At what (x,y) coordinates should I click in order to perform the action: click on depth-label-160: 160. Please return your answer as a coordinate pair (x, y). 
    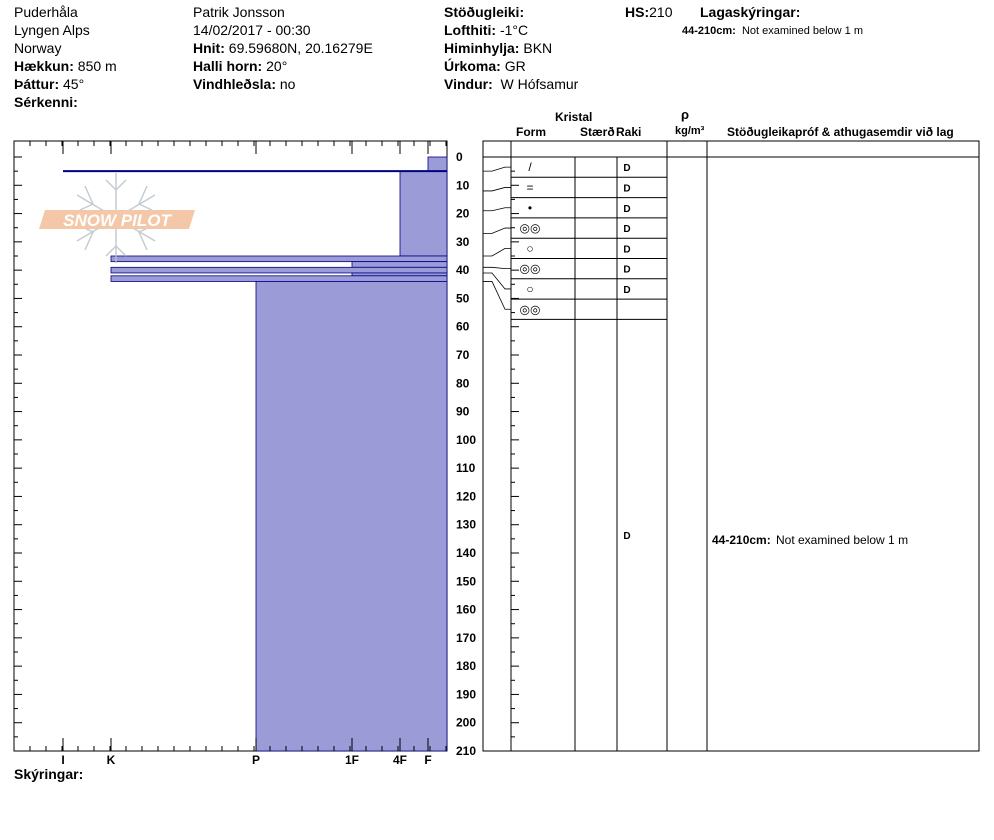
    Looking at the image, I should click on (466, 610).